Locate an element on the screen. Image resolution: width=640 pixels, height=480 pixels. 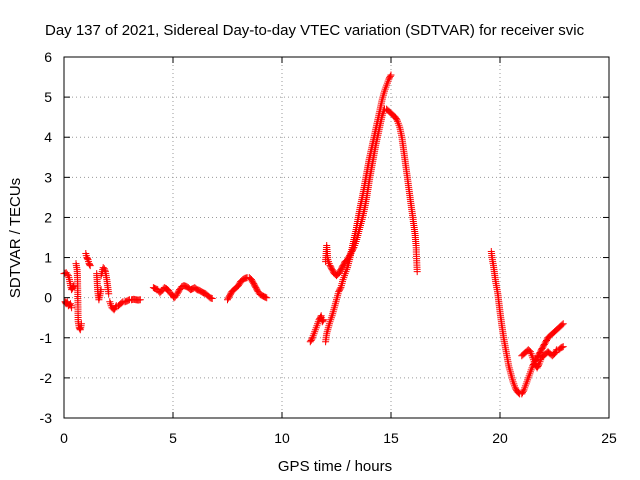
y-tick-label: 5 is located at coordinates (48, 97).